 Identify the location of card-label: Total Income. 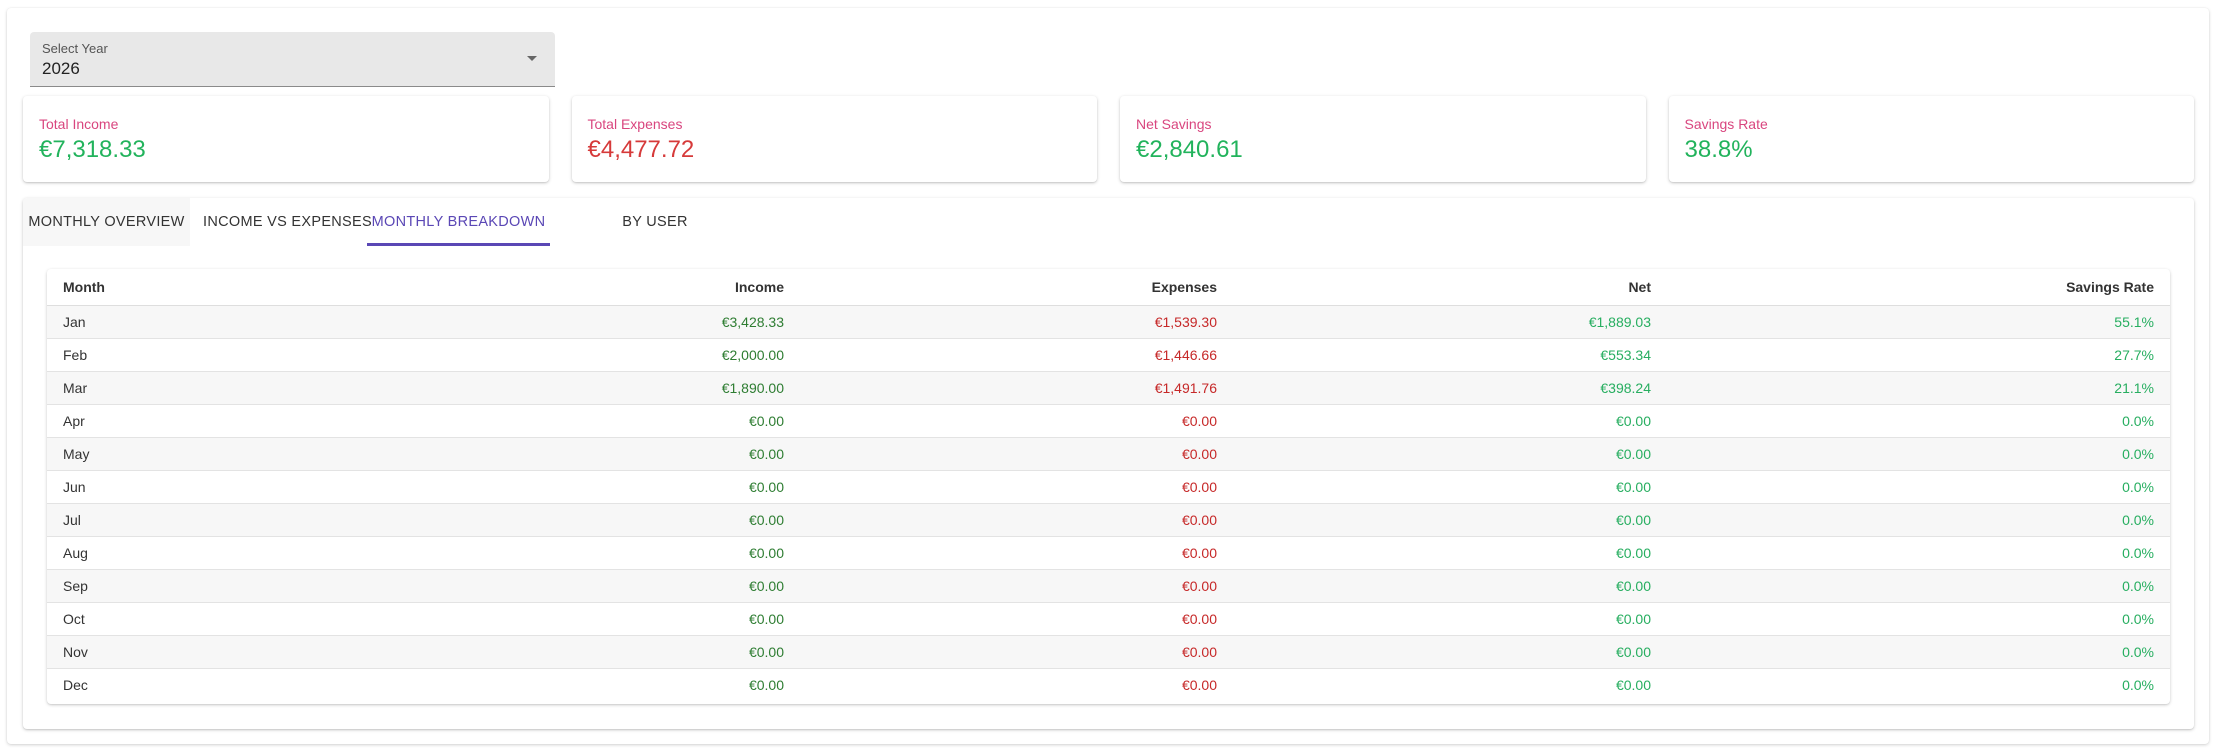
(79, 124).